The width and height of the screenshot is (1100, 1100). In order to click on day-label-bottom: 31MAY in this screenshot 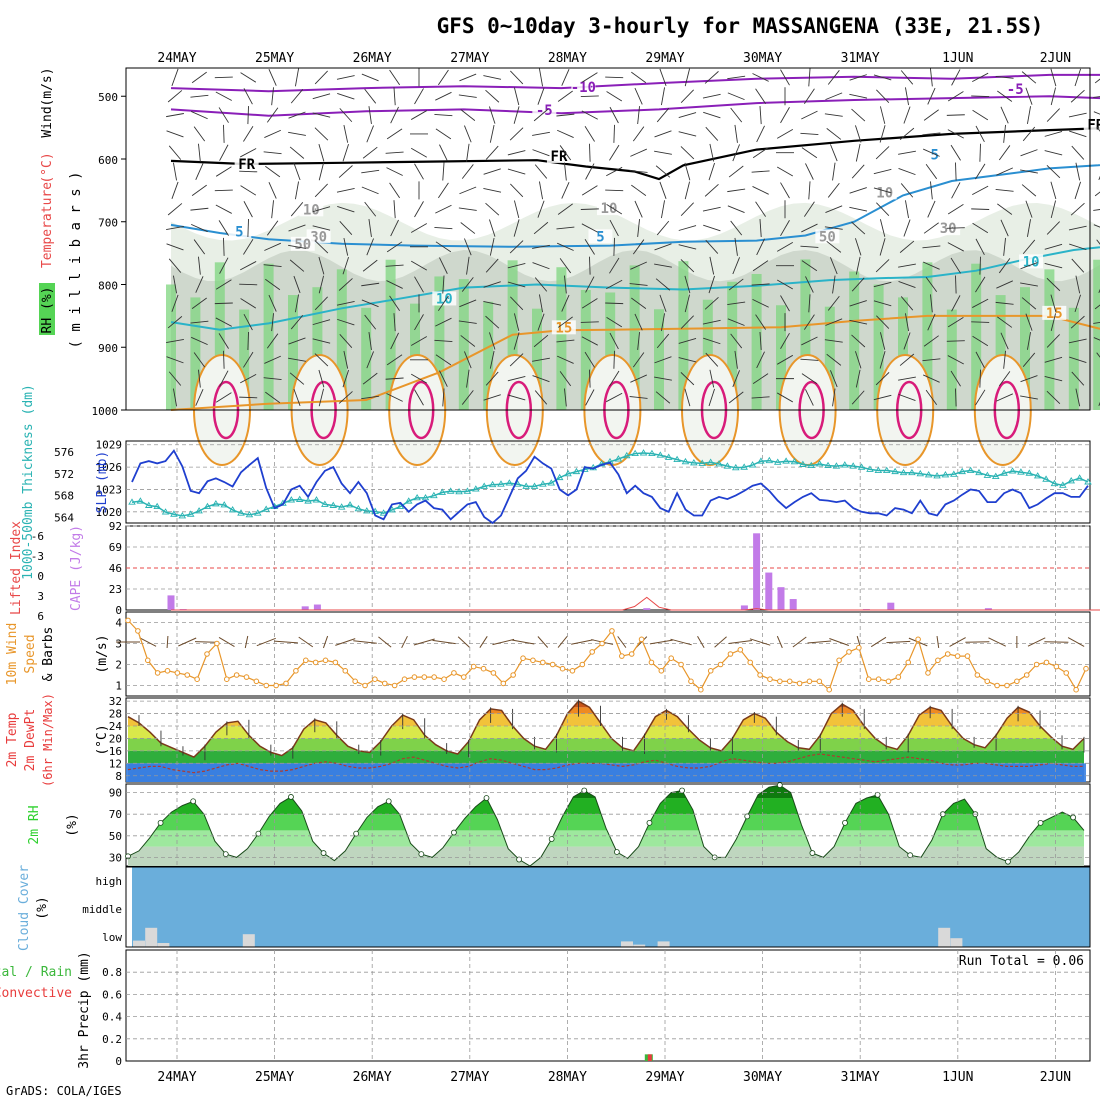, I will do `click(860, 1077)`.